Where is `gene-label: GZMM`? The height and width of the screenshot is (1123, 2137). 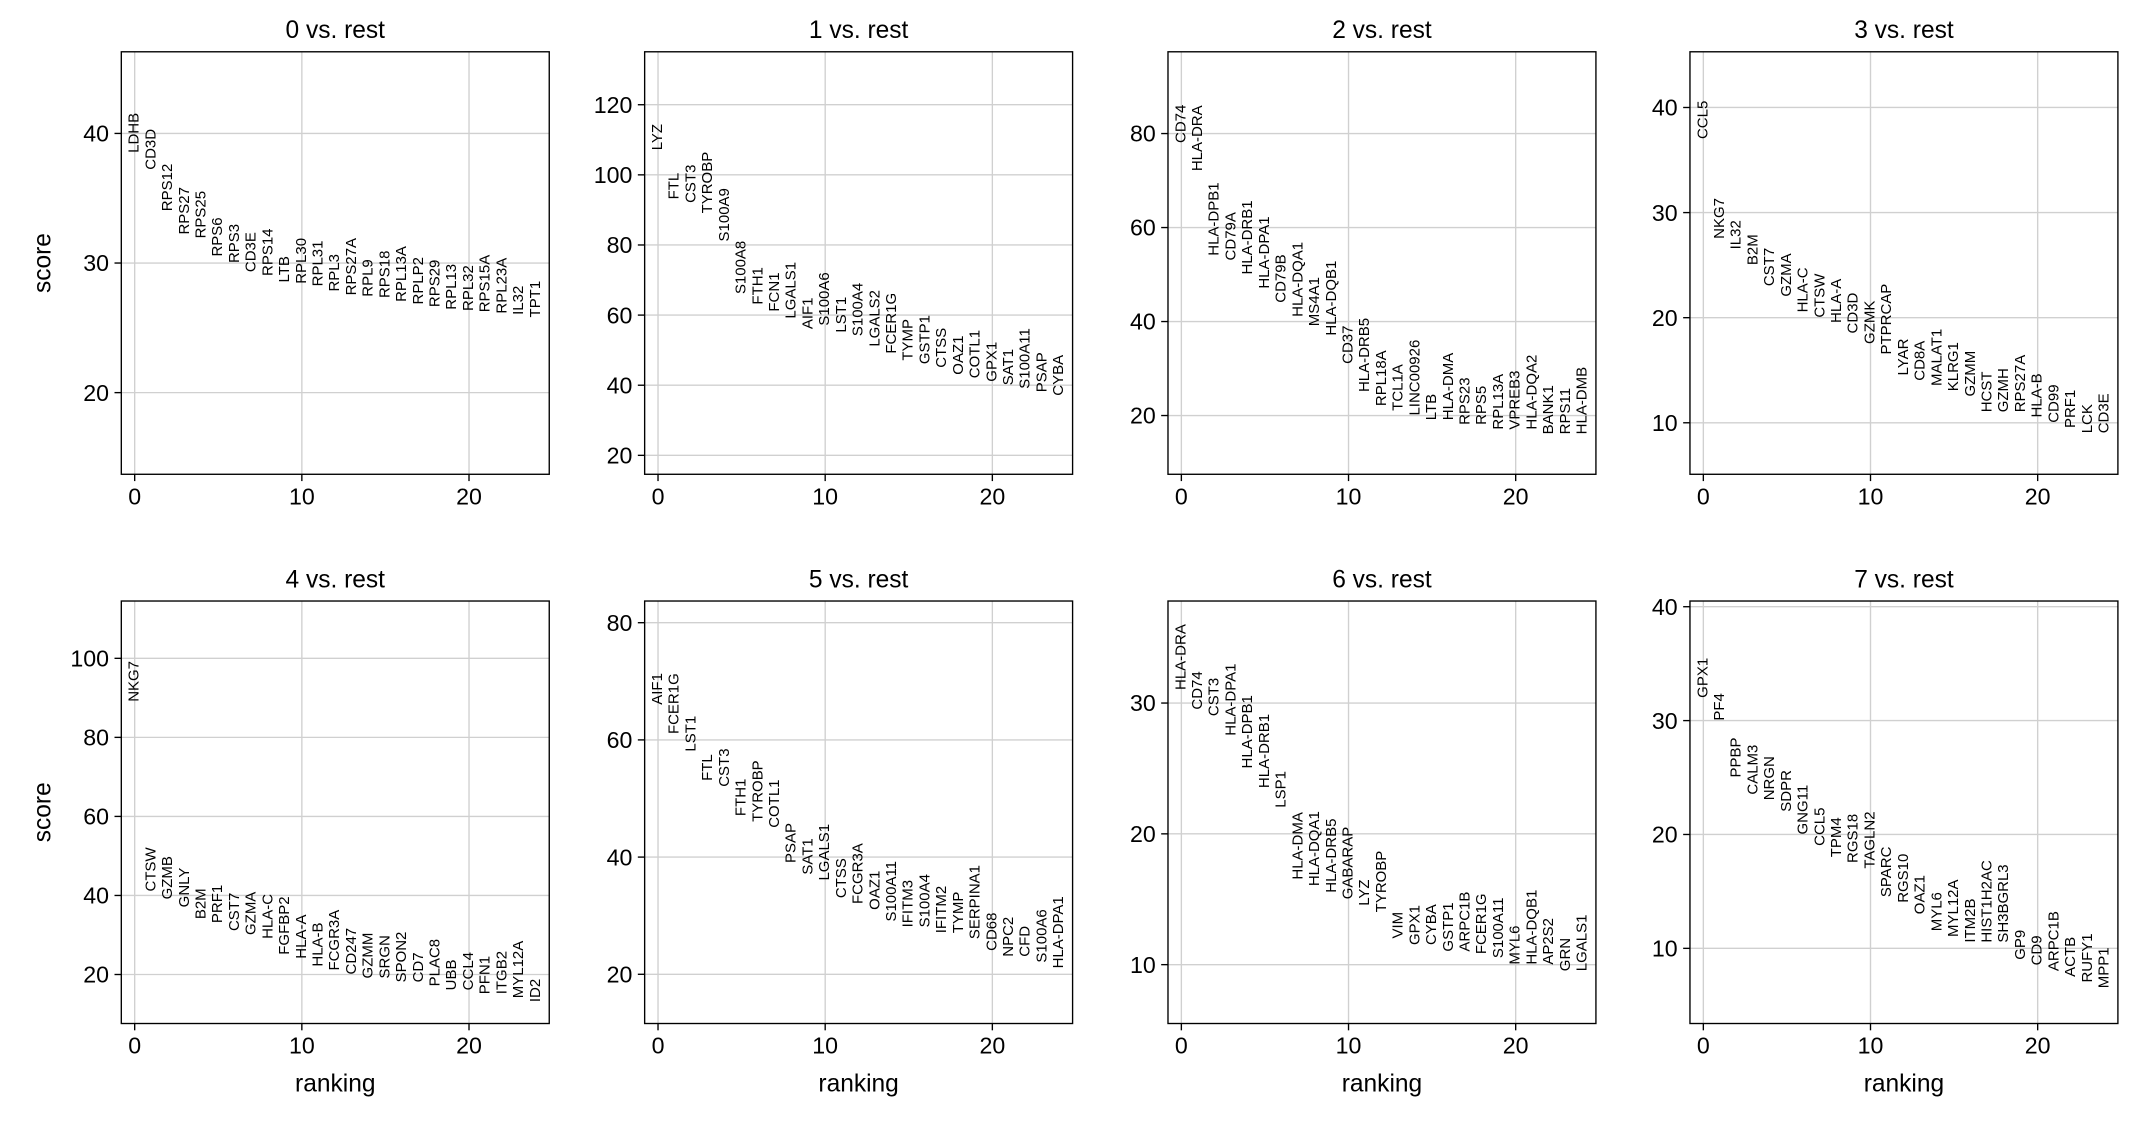
gene-label: GZMM is located at coordinates (1970, 374).